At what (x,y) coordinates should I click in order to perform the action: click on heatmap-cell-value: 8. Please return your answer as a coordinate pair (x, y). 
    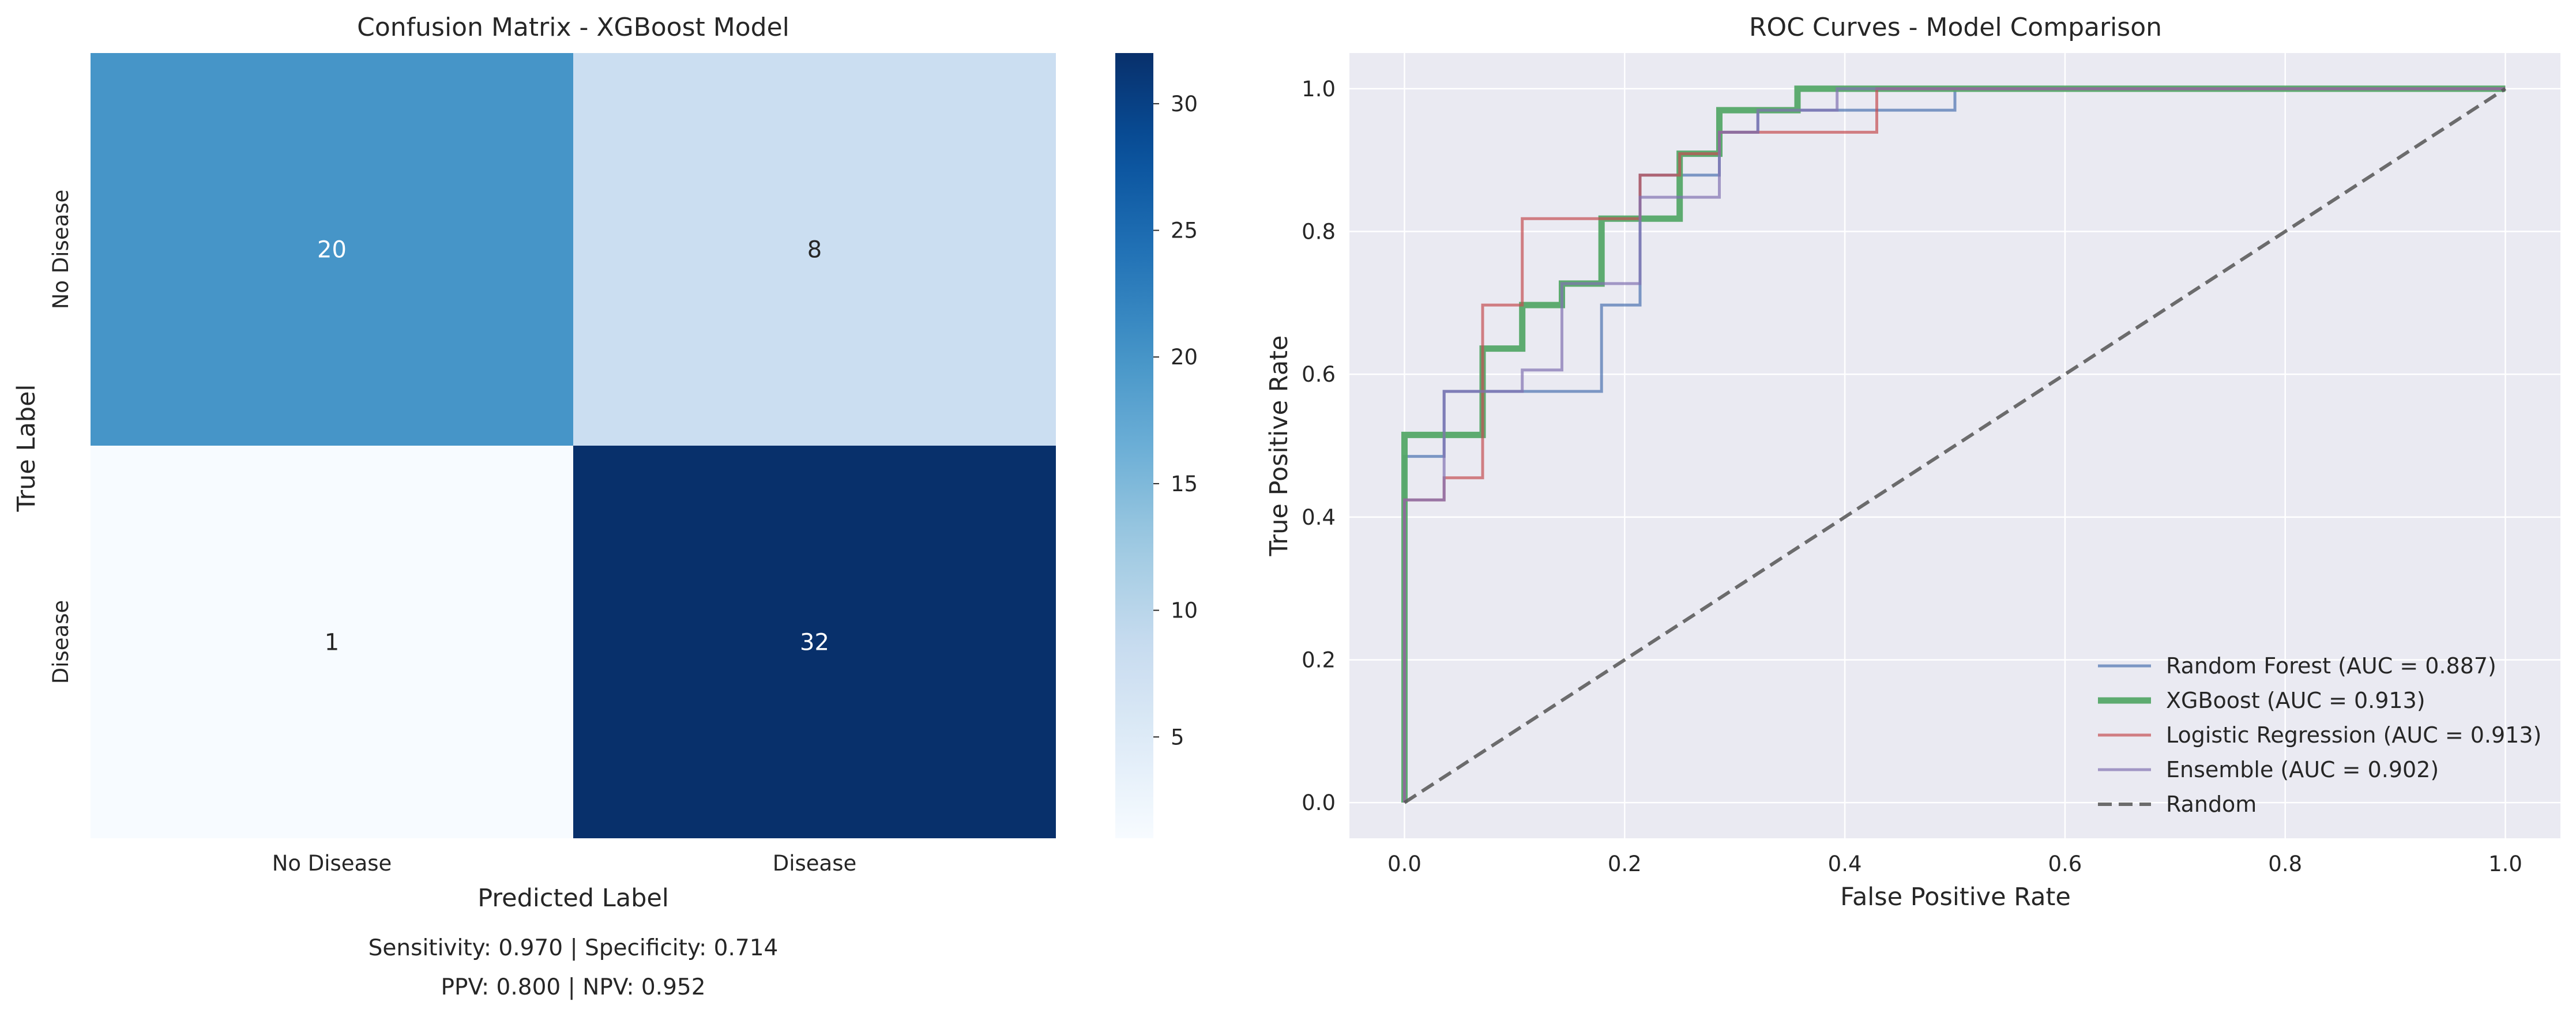
    Looking at the image, I should click on (814, 250).